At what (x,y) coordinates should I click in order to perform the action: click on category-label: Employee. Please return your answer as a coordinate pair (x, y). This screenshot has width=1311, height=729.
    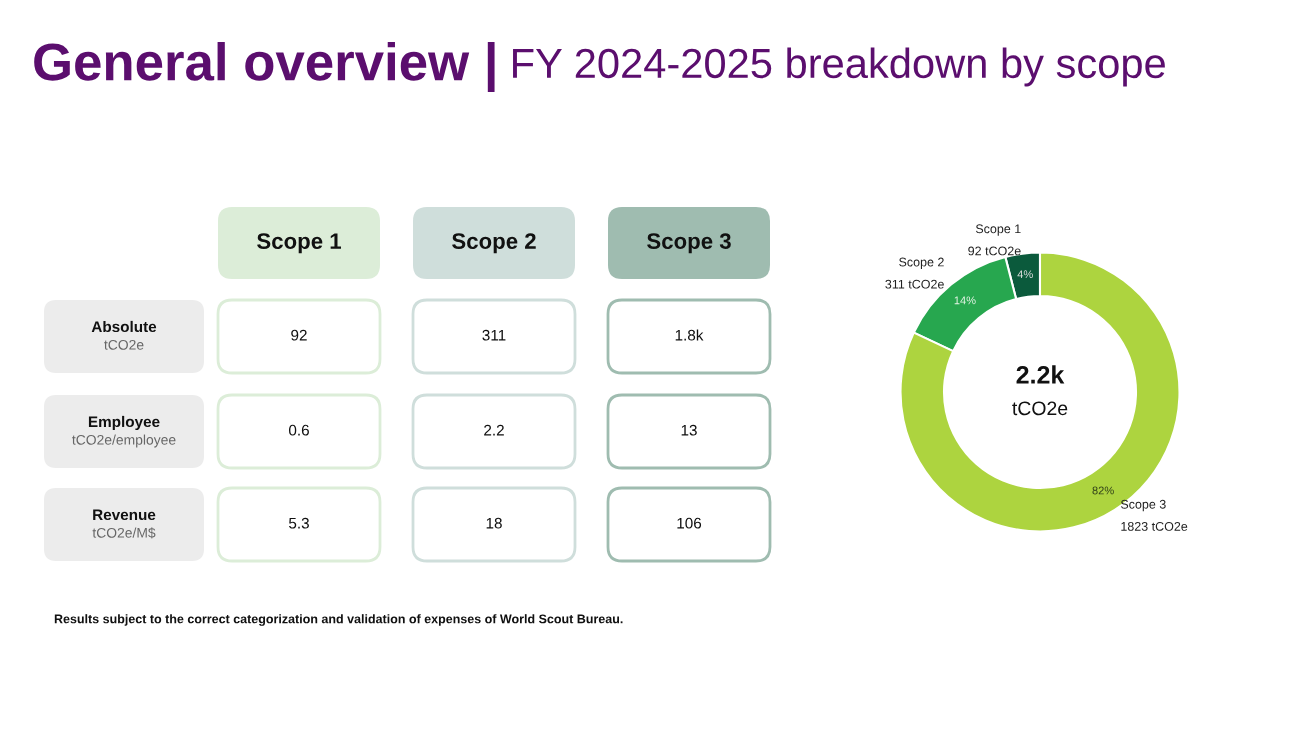
    Looking at the image, I should click on (124, 423).